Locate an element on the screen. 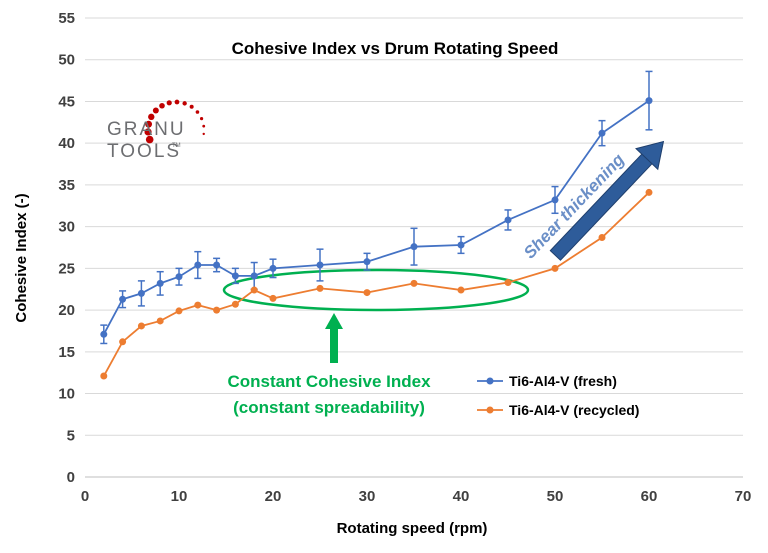 This screenshot has width=768, height=553. x-tick-label: 60 is located at coordinates (649, 496).